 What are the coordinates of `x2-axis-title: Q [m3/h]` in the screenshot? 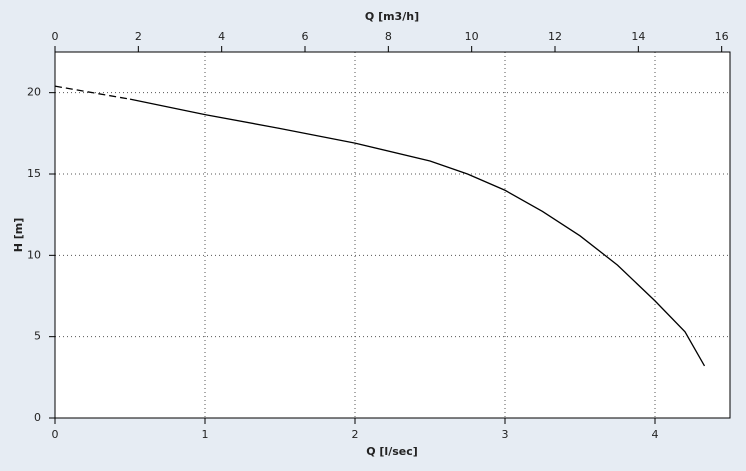 It's located at (392, 16).